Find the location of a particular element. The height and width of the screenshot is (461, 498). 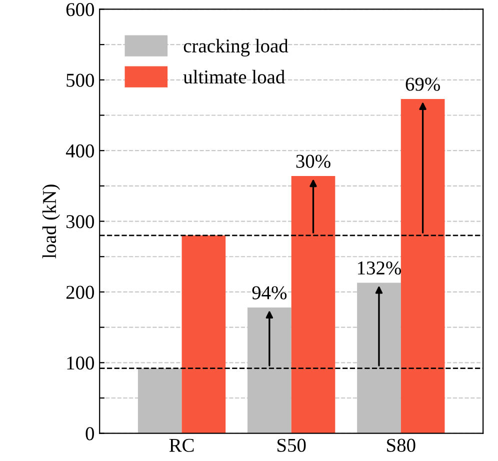

x-tick-label: RC is located at coordinates (181, 445).